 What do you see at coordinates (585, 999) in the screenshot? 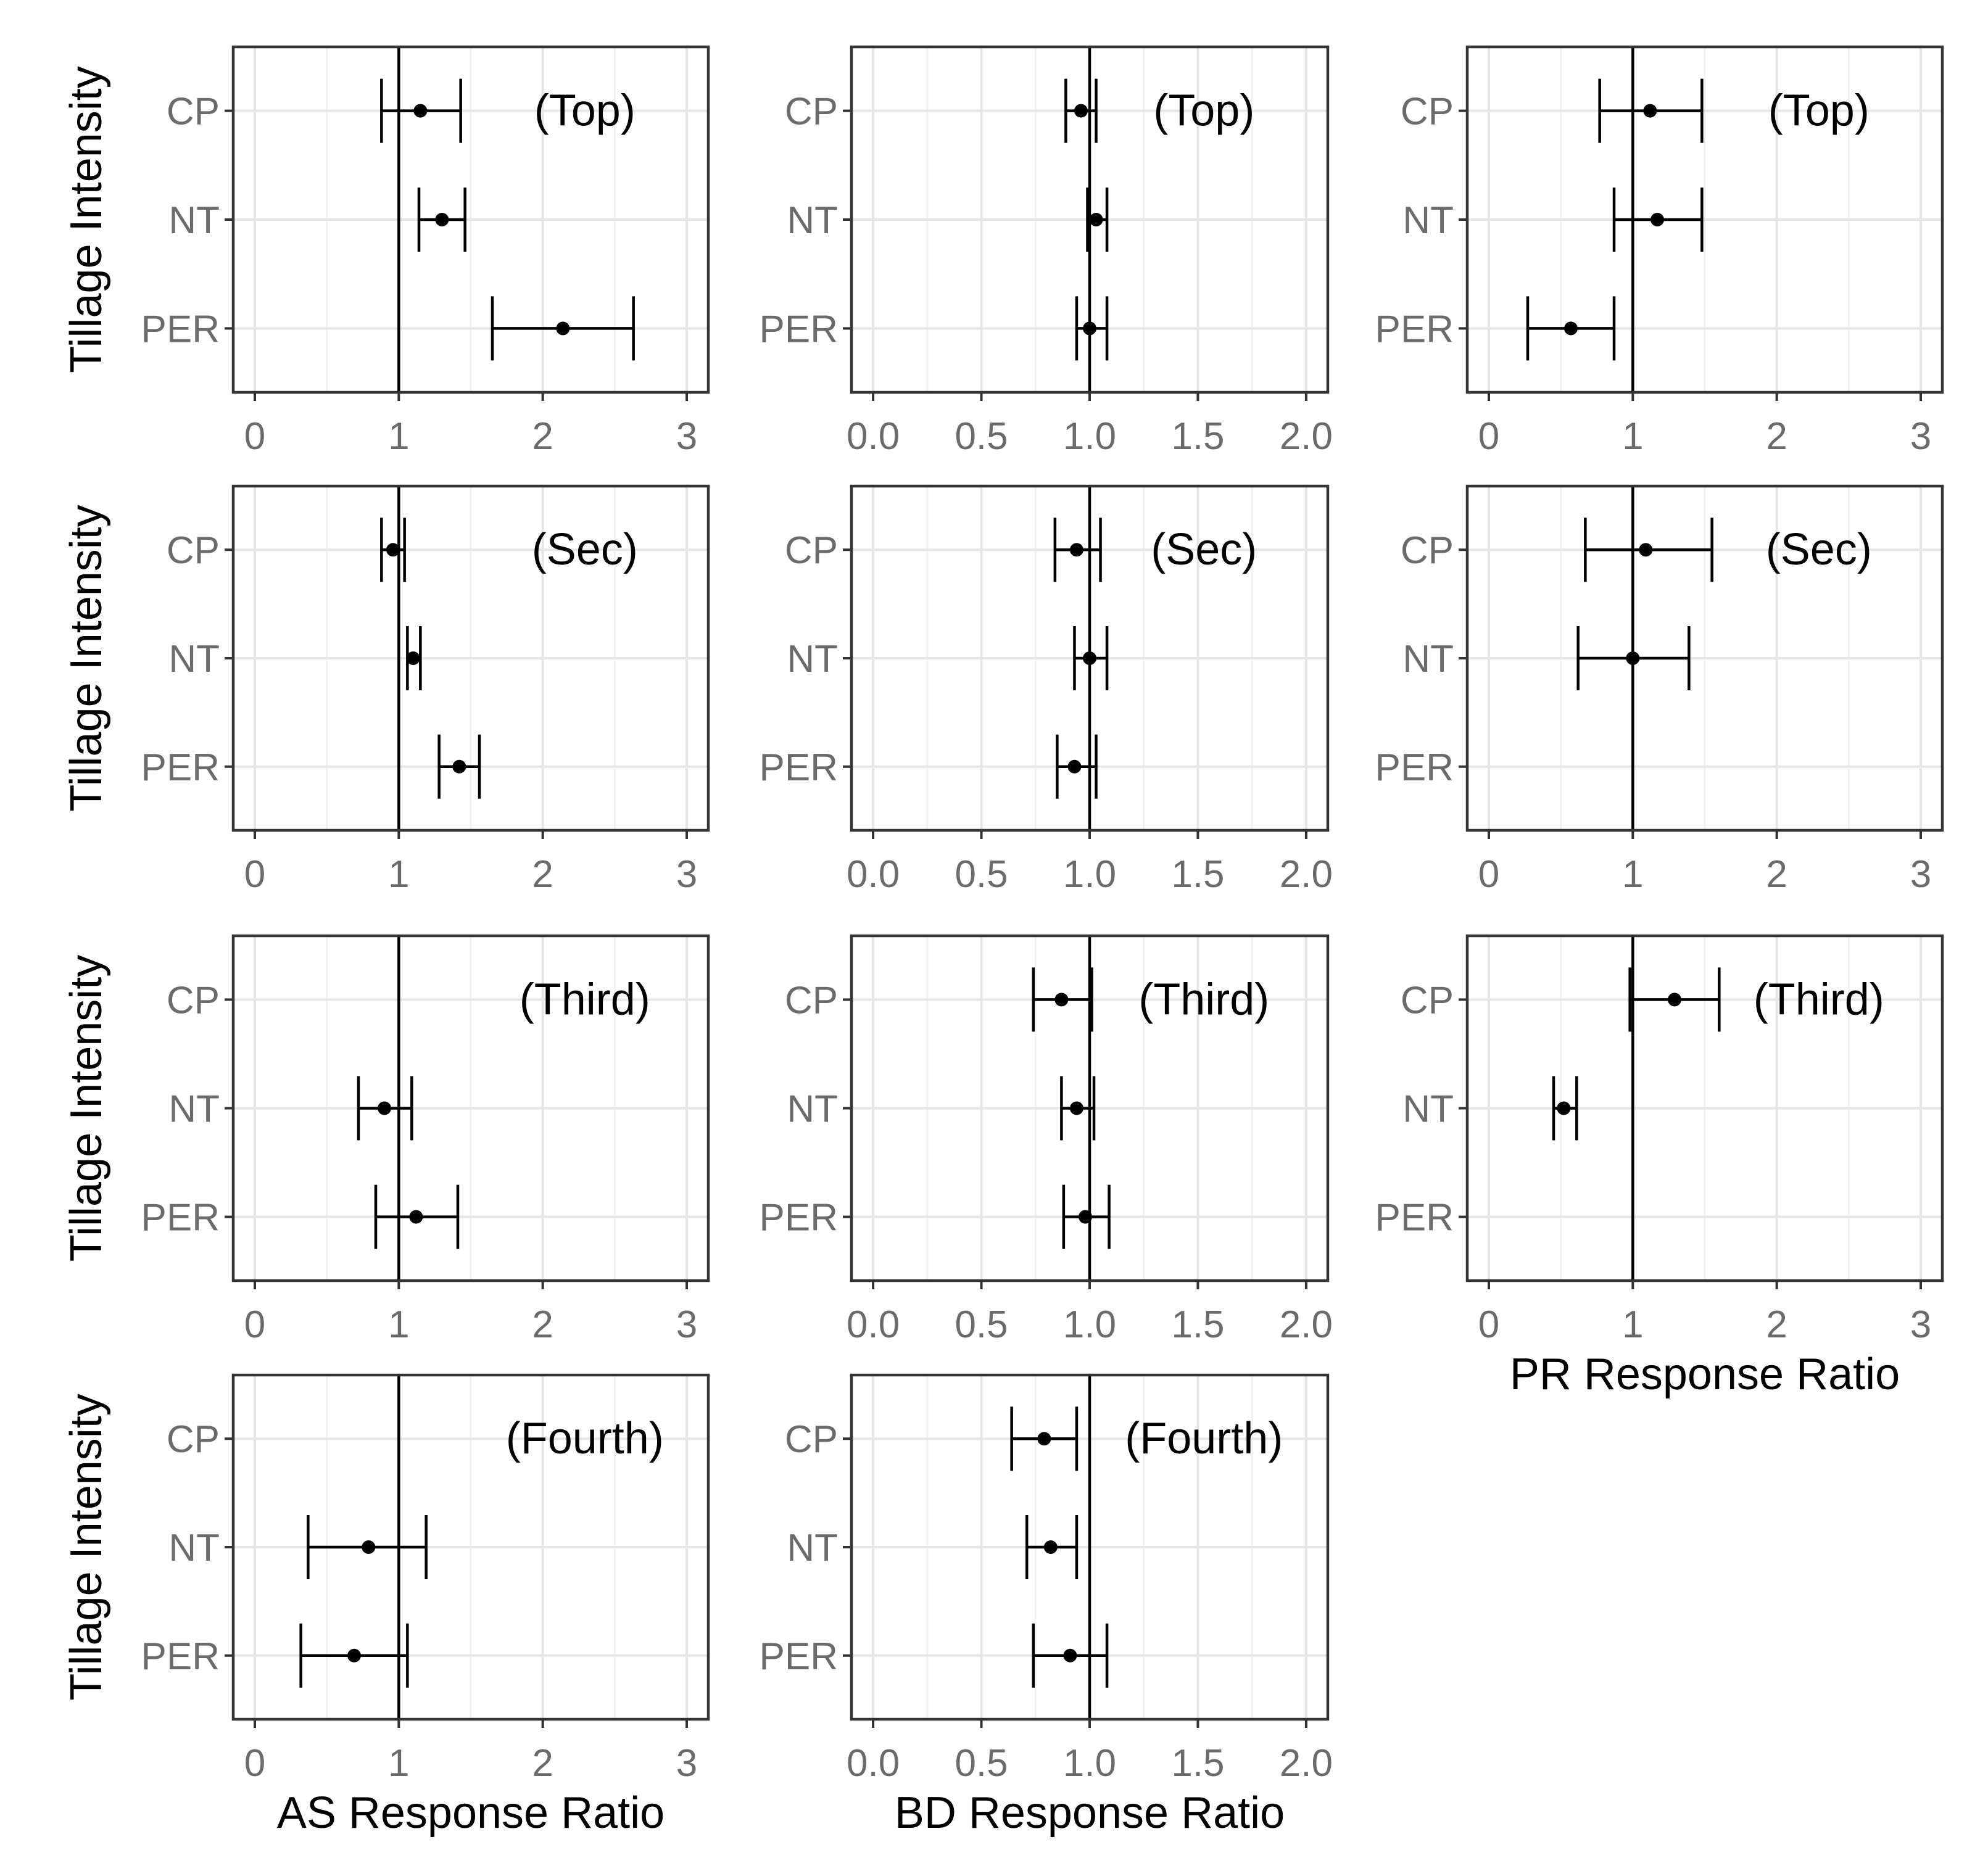
I see `panel-label: (Third)` at bounding box center [585, 999].